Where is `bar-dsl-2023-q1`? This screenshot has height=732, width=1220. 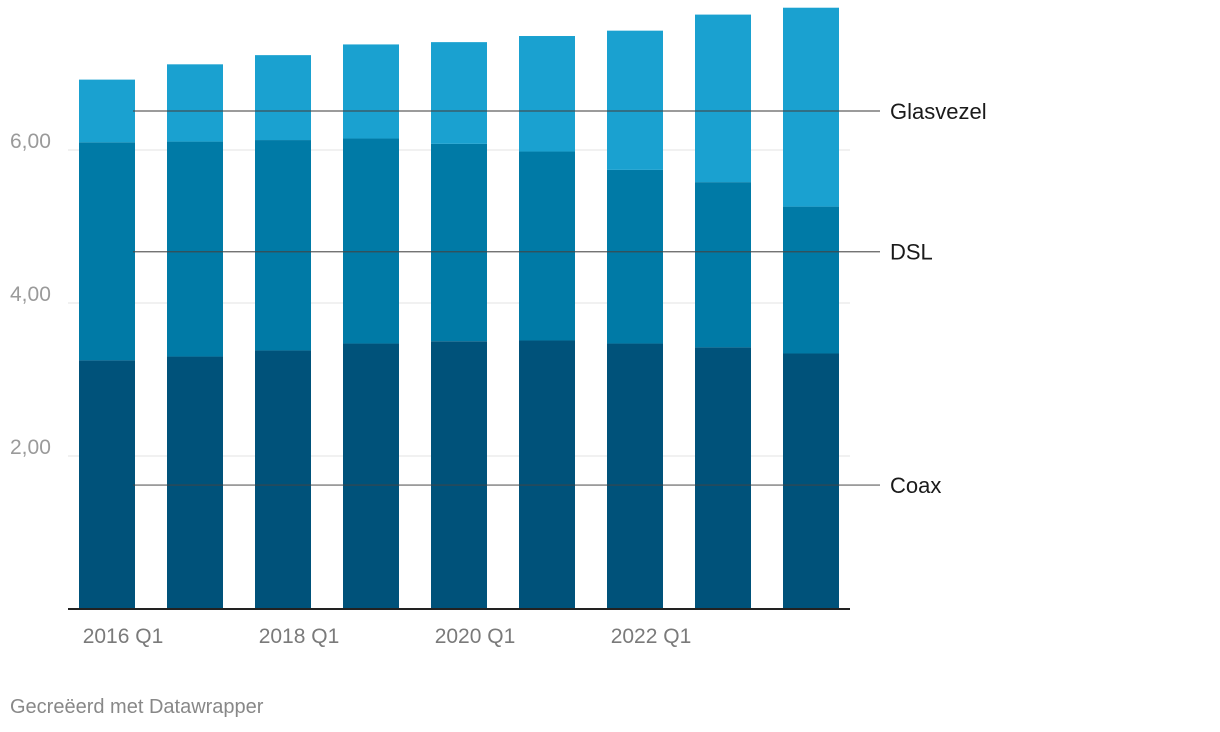 bar-dsl-2023-q1 is located at coordinates (723, 265).